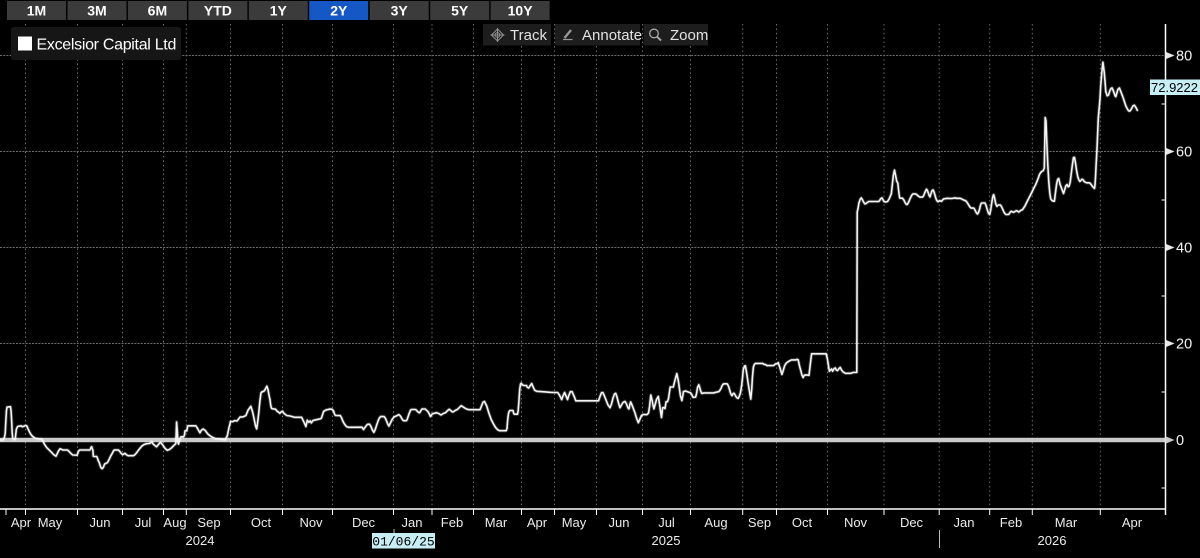 This screenshot has width=1200, height=558. I want to click on svg-text: 2026, so click(1052, 540).